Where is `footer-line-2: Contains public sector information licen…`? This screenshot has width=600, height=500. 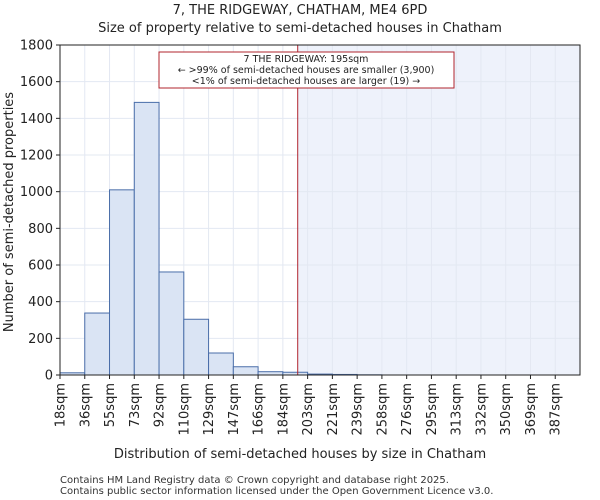
footer-line-2: Contains public sector information licen… is located at coordinates (276, 491).